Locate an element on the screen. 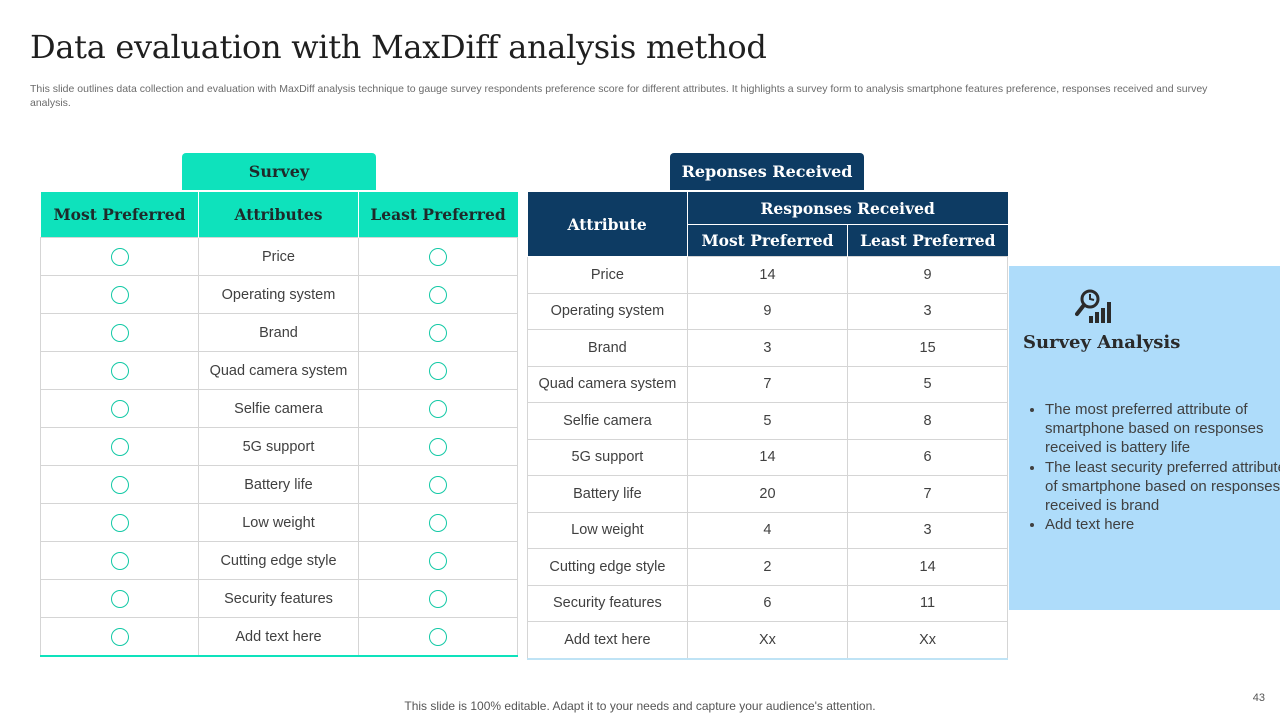  survey-attribute: Selfie camera is located at coordinates (278, 408).